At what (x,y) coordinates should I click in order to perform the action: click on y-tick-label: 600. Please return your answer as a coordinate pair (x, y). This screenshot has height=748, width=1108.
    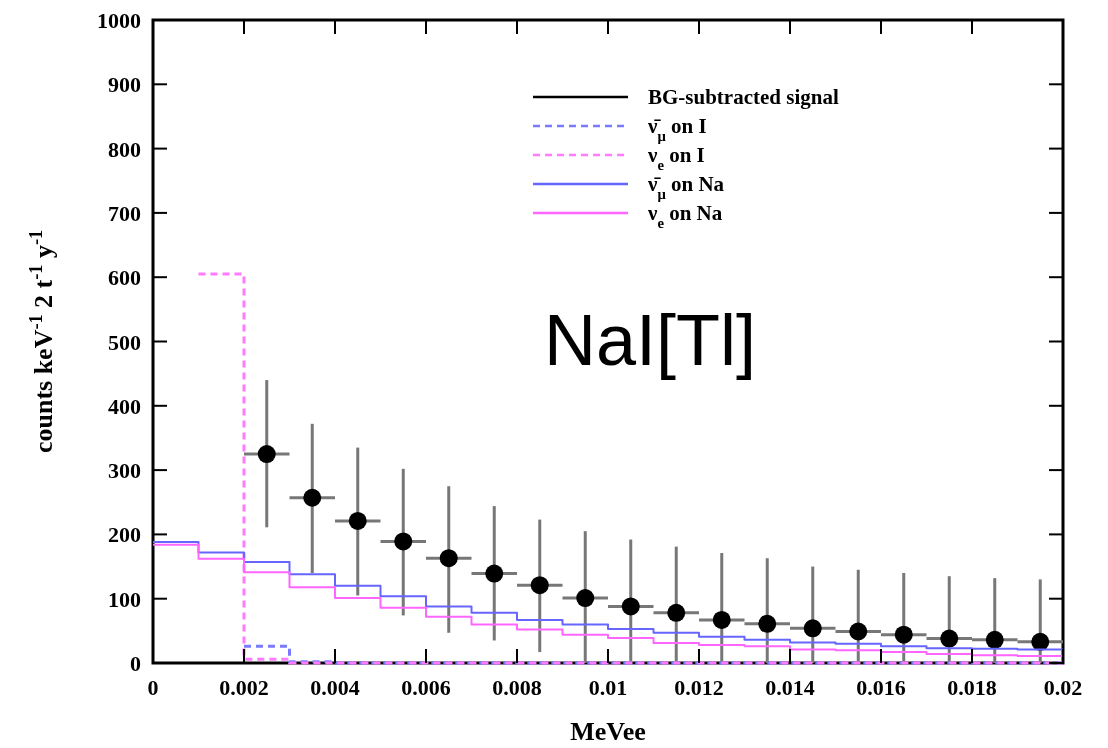
    Looking at the image, I should click on (124, 278).